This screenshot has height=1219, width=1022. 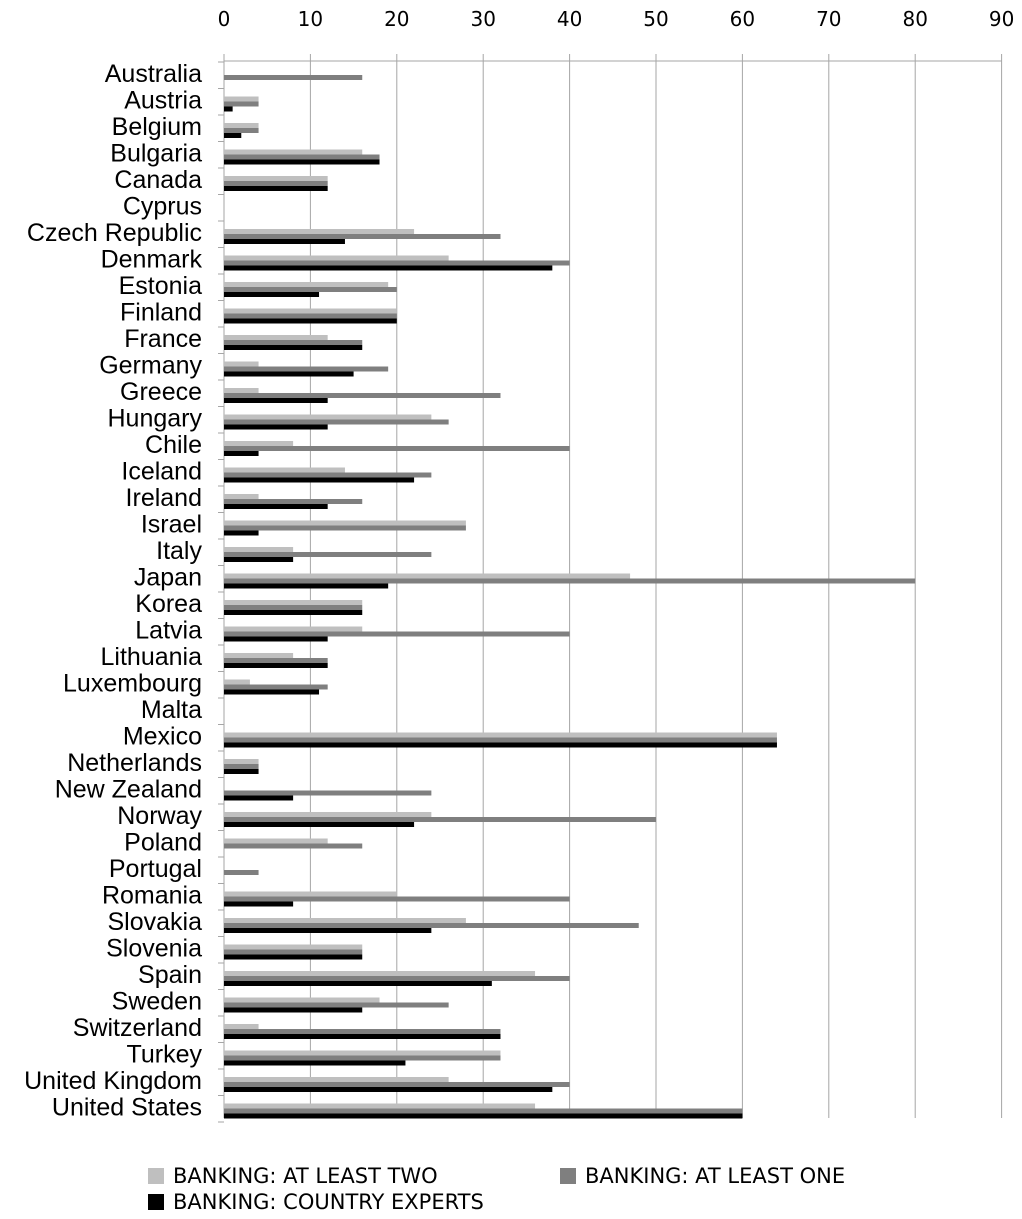 I want to click on category-label: Australia, so click(x=153, y=74).